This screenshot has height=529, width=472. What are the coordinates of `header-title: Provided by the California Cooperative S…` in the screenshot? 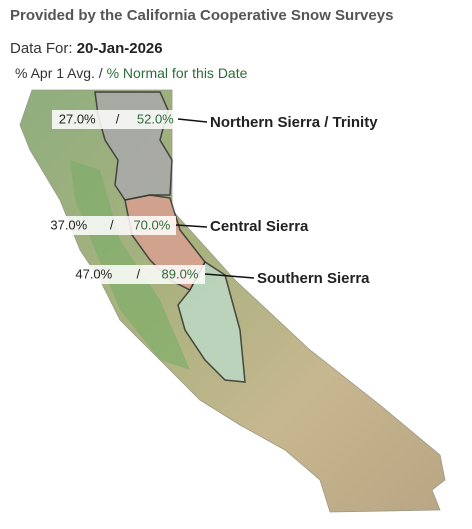 It's located at (202, 15).